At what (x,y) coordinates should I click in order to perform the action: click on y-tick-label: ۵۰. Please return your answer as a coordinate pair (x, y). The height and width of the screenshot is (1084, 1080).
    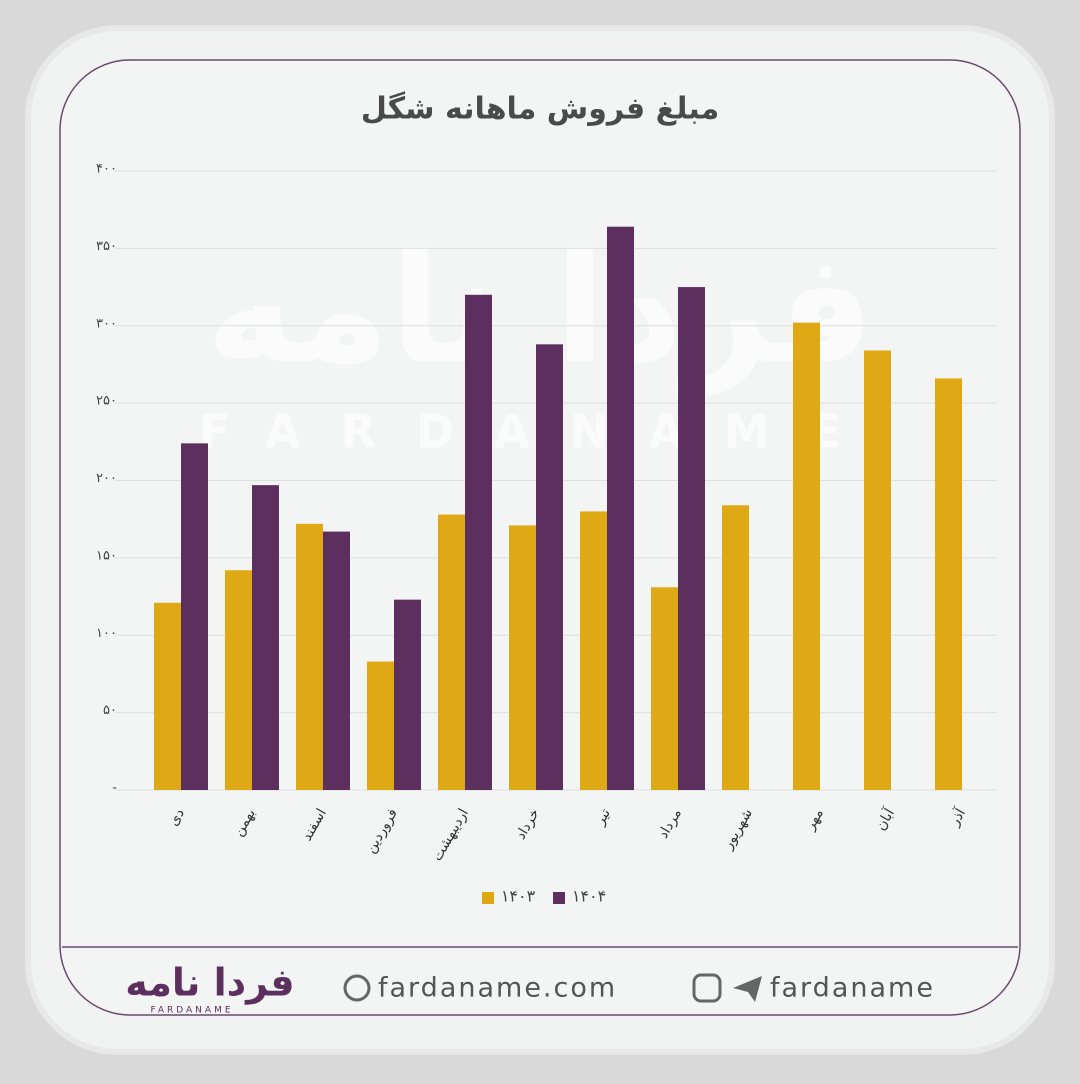
    Looking at the image, I should click on (110, 710).